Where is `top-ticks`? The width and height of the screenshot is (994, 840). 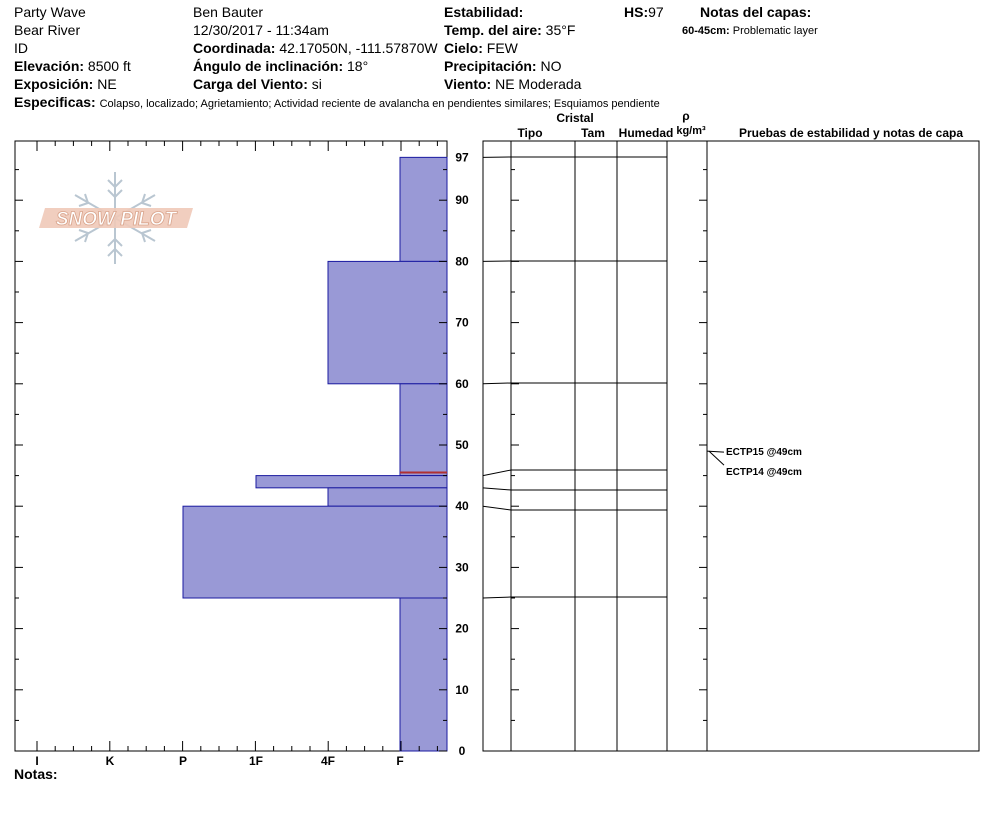 top-ticks is located at coordinates (237, 146).